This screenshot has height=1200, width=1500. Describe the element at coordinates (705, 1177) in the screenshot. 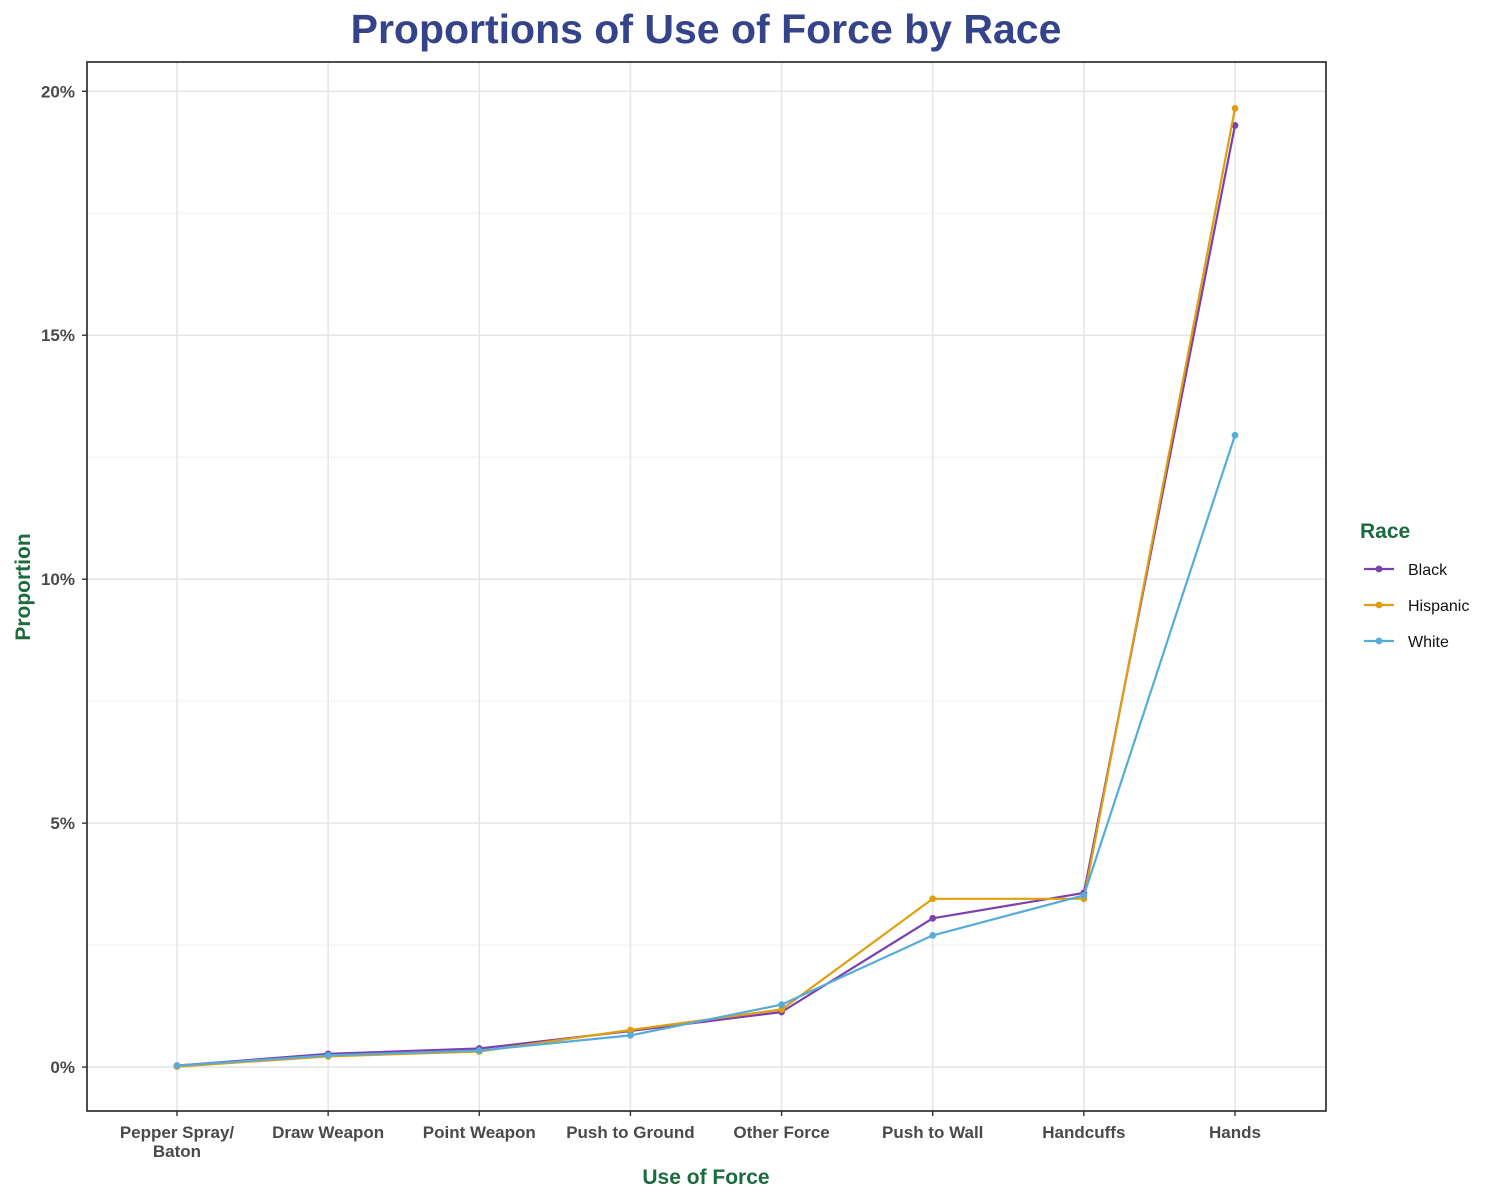

I see `x-axis-title: Use of Force` at that location.